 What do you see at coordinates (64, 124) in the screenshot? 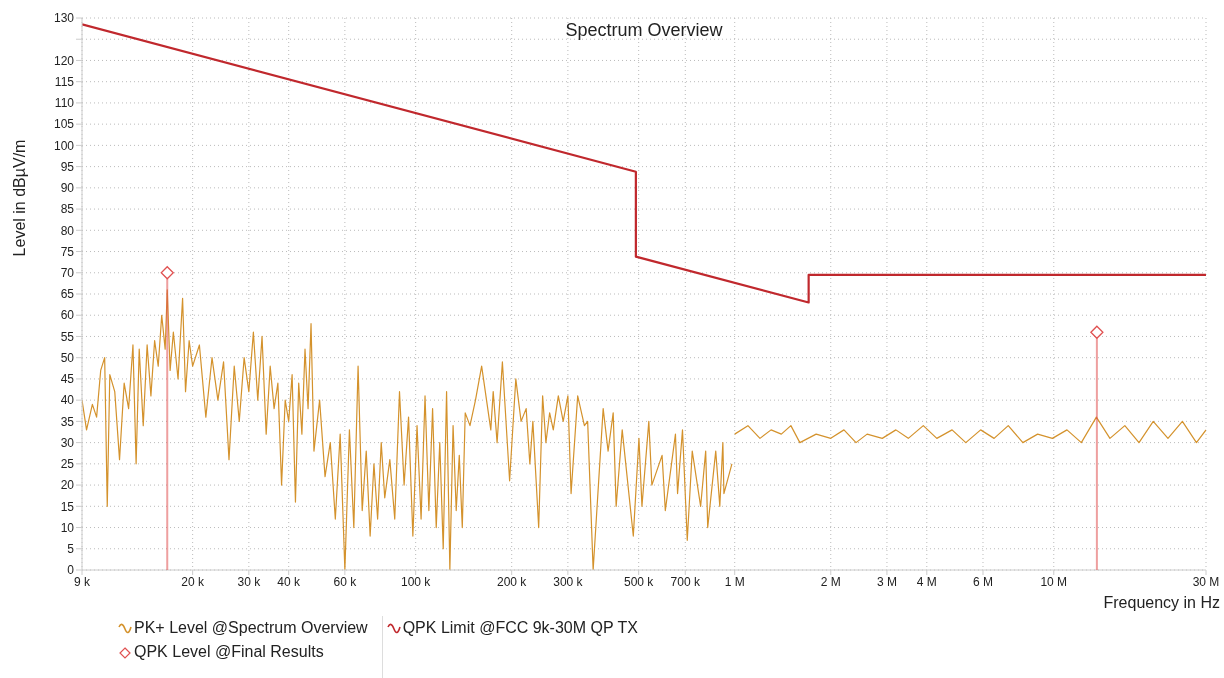
I see `y-tick-label: 105` at bounding box center [64, 124].